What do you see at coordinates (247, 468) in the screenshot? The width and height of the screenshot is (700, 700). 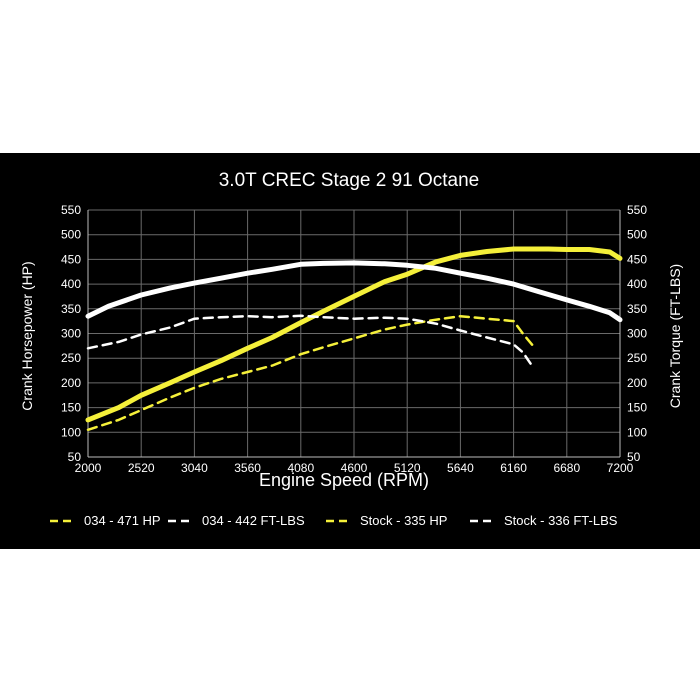 I see `x-tick-label: 3560` at bounding box center [247, 468].